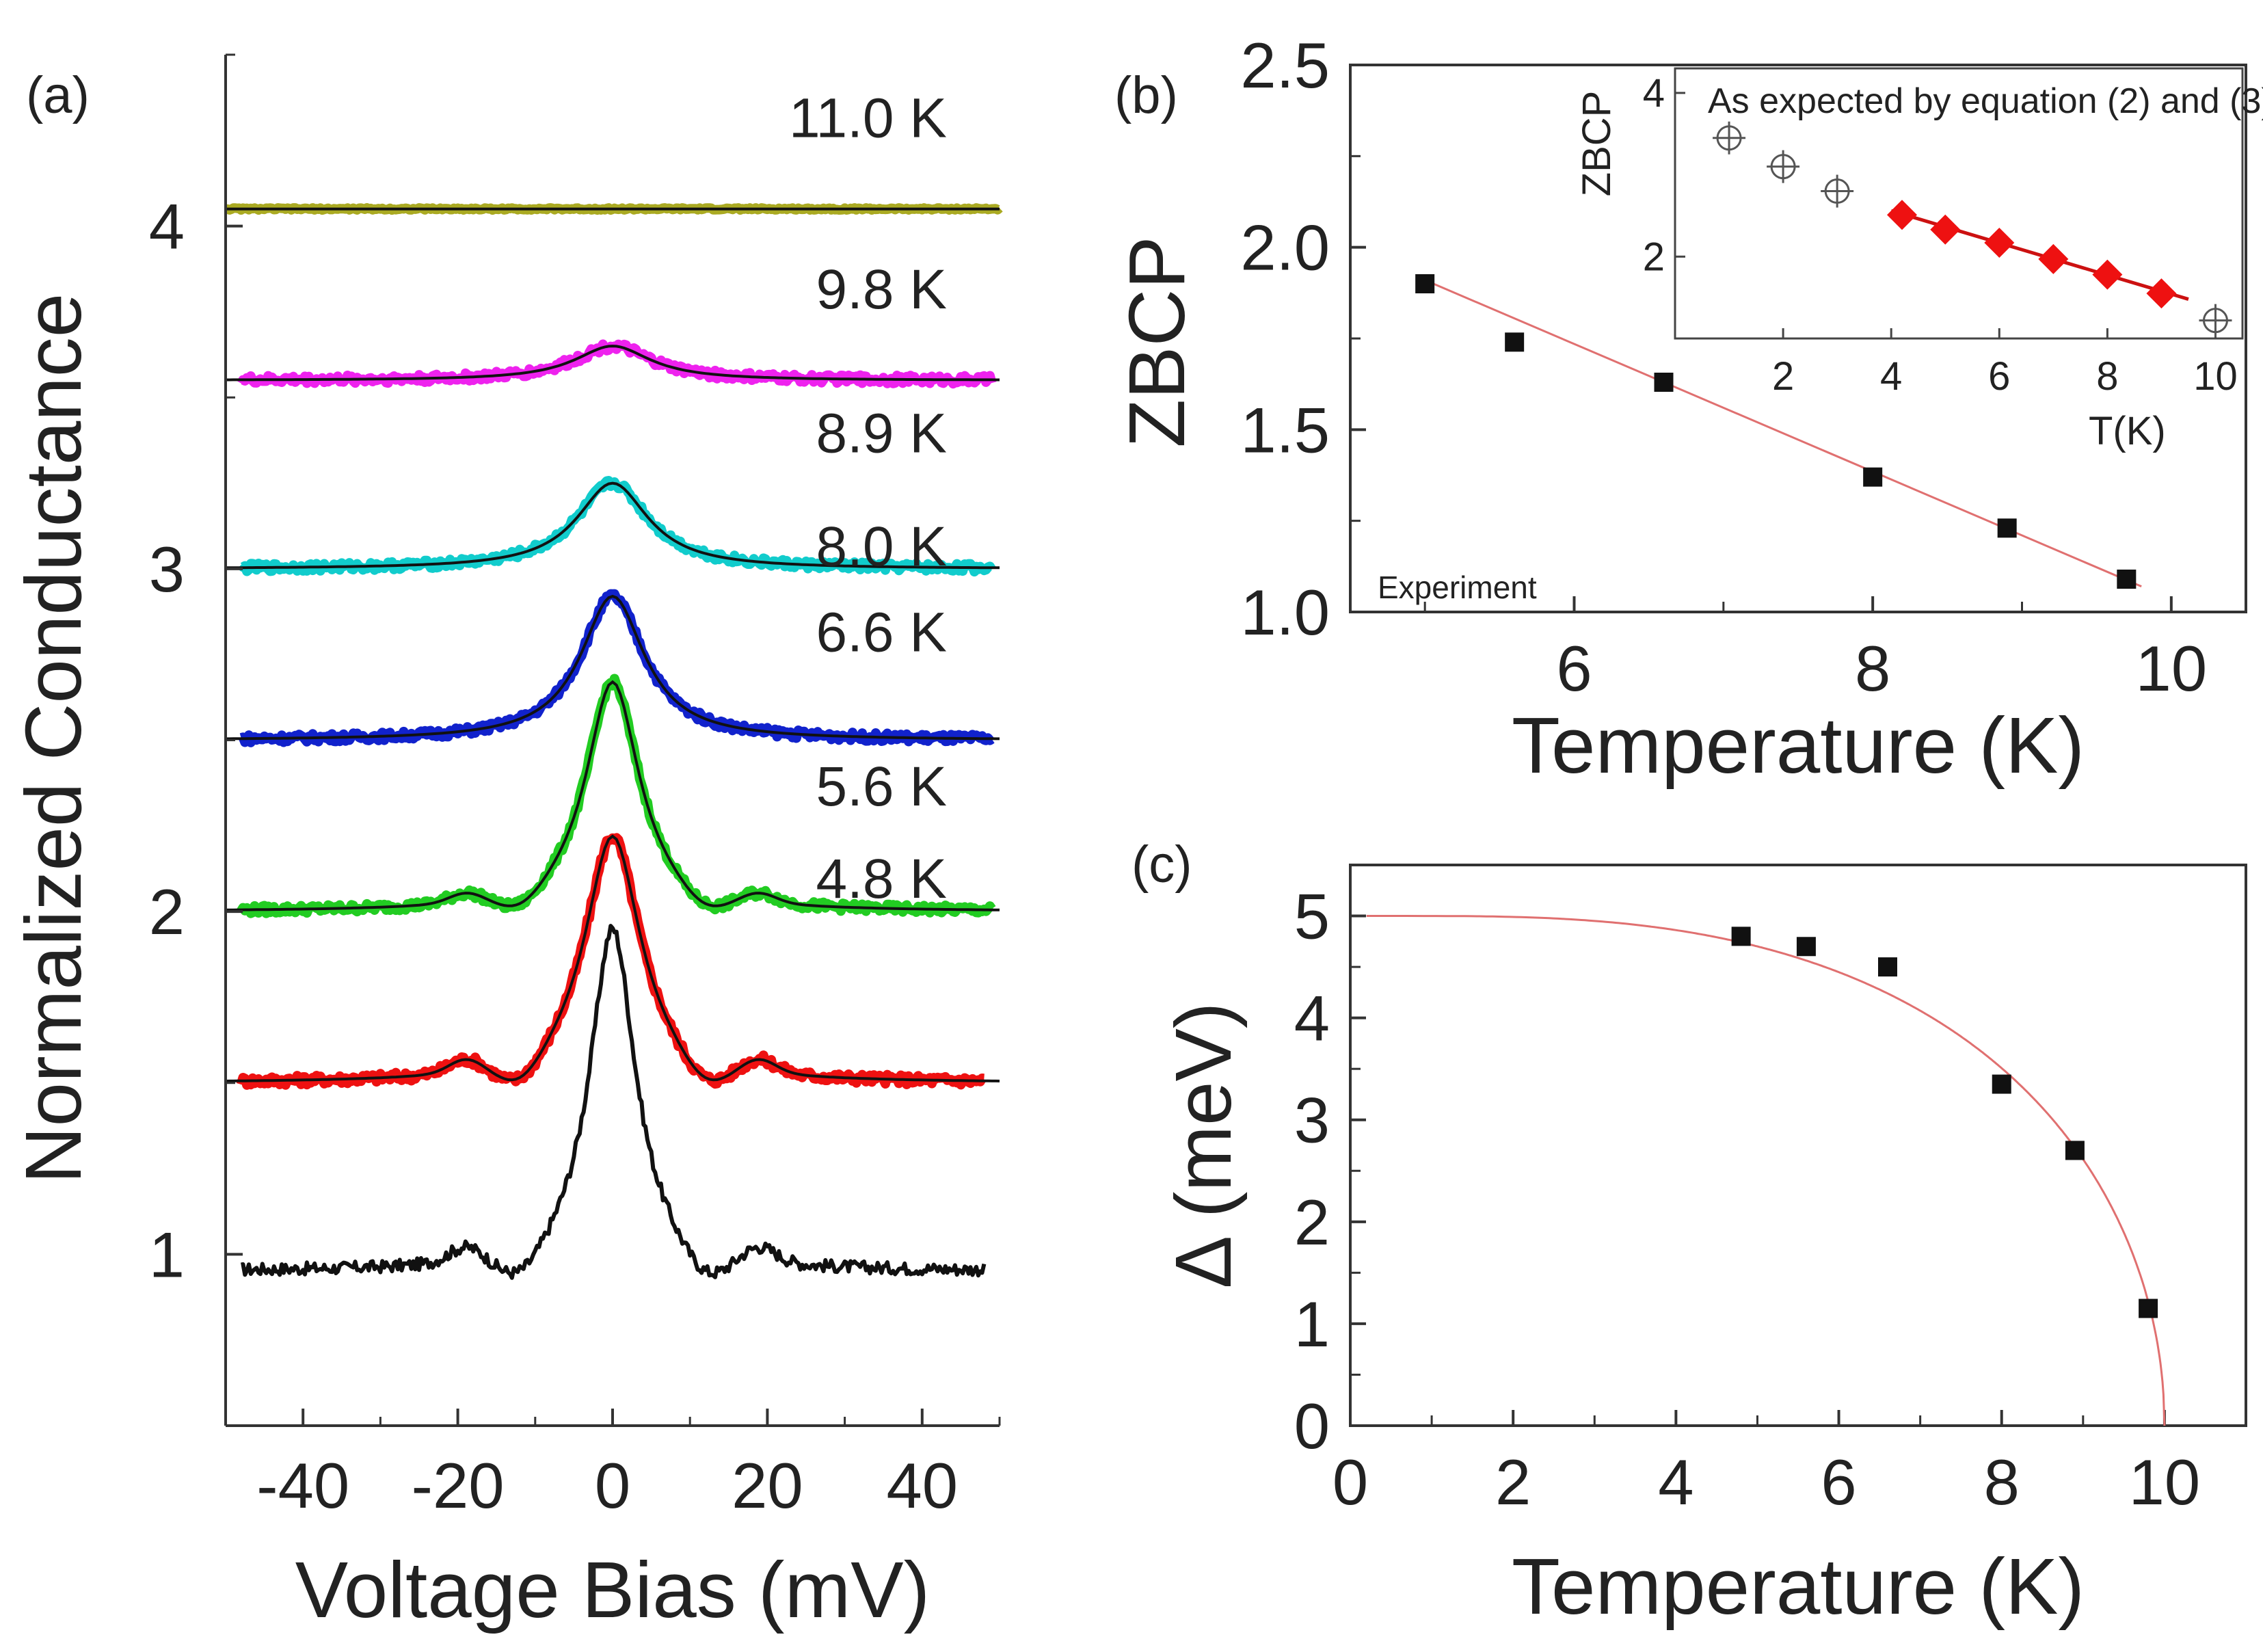 This screenshot has height=1652, width=2263. I want to click on series-fit-8-0-k, so click(613, 667).